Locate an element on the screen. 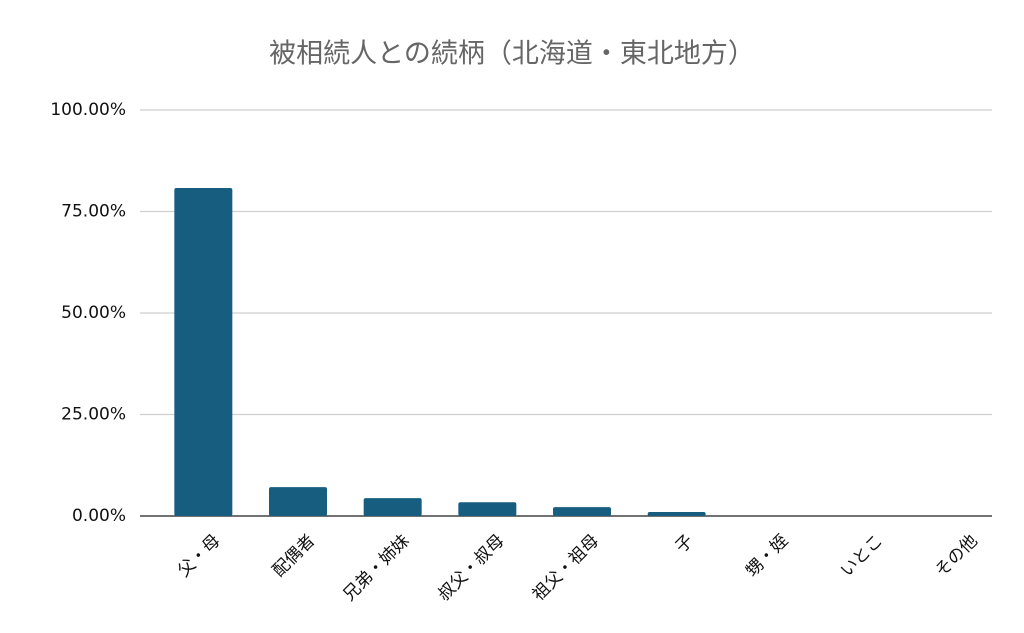  x-tick-label: 配偶者 is located at coordinates (294, 556).